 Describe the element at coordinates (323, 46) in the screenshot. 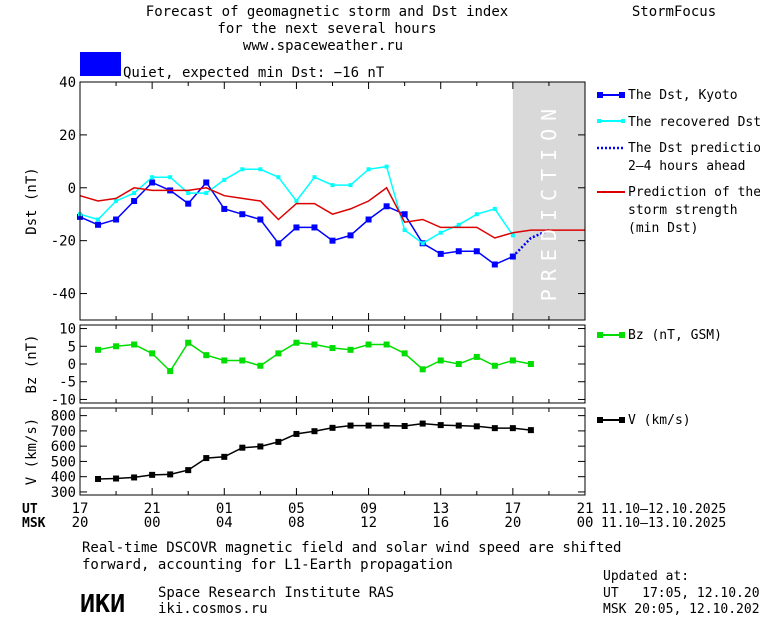

I see `site-url: www.spaceweather.ru` at that location.